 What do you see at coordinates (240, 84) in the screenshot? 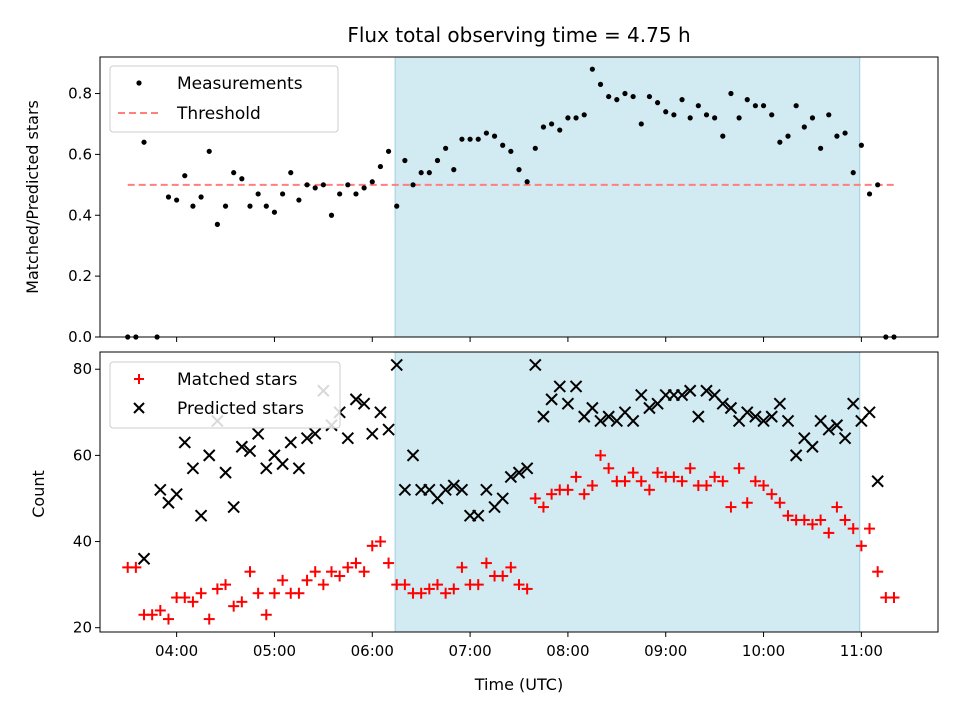
I see `legend-measurements-label: Measurements` at bounding box center [240, 84].